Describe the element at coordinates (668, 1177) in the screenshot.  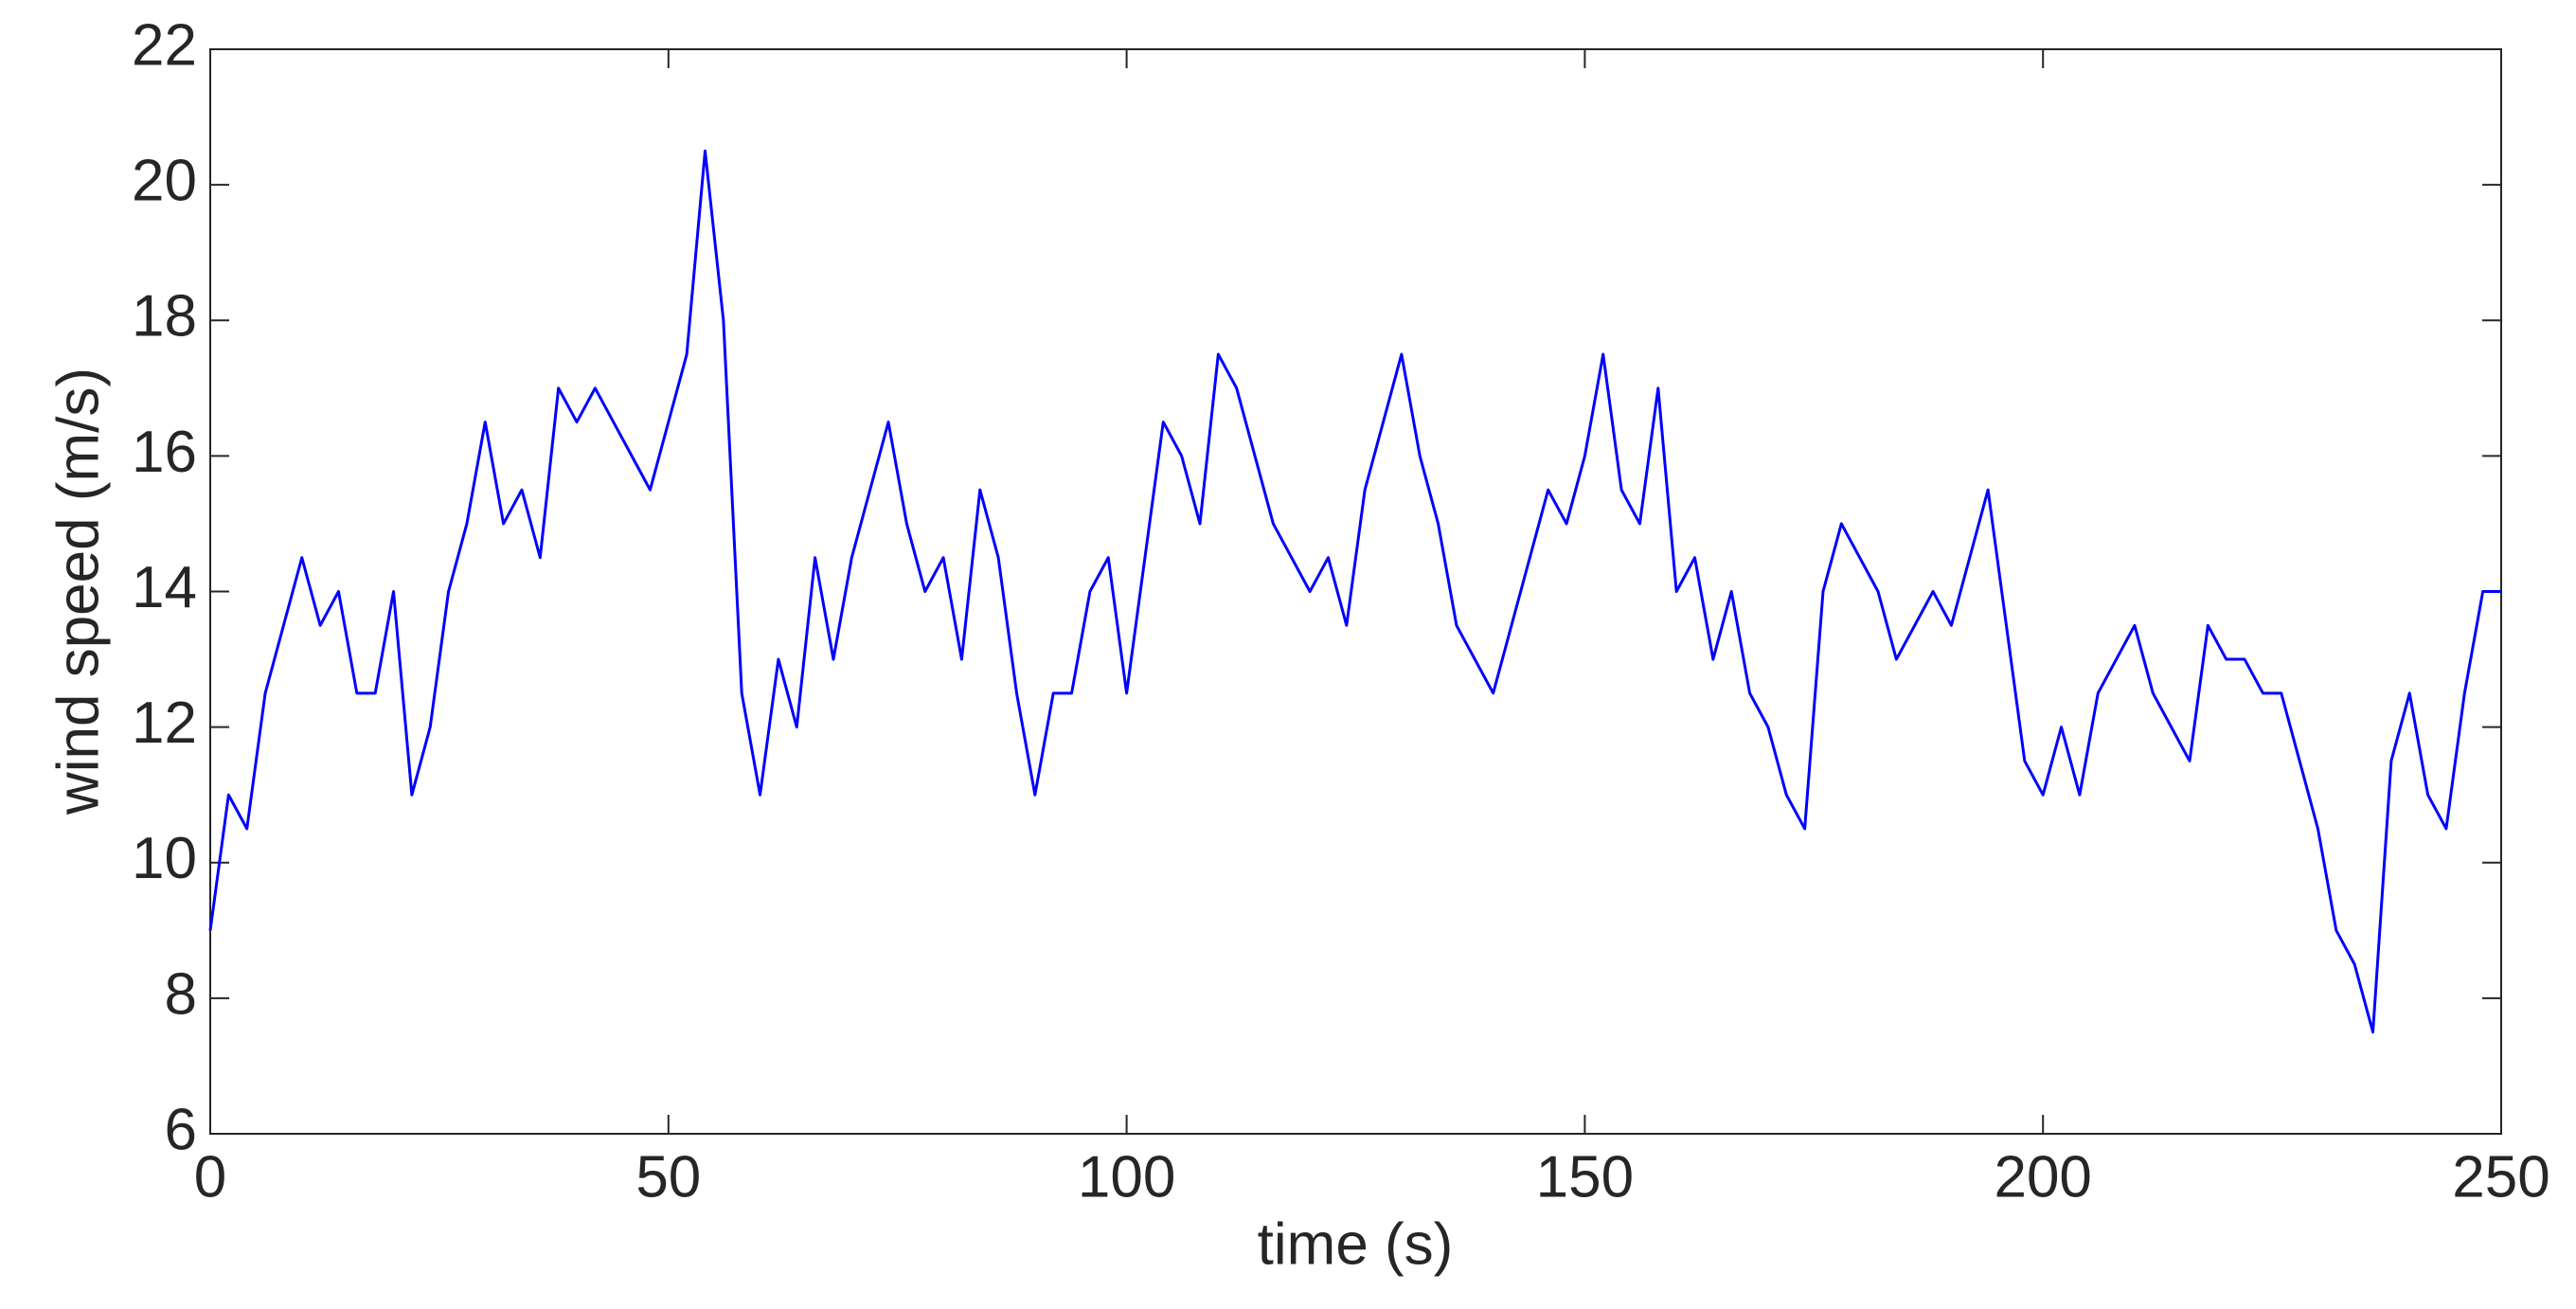
I see `x-tick-label: 50` at that location.